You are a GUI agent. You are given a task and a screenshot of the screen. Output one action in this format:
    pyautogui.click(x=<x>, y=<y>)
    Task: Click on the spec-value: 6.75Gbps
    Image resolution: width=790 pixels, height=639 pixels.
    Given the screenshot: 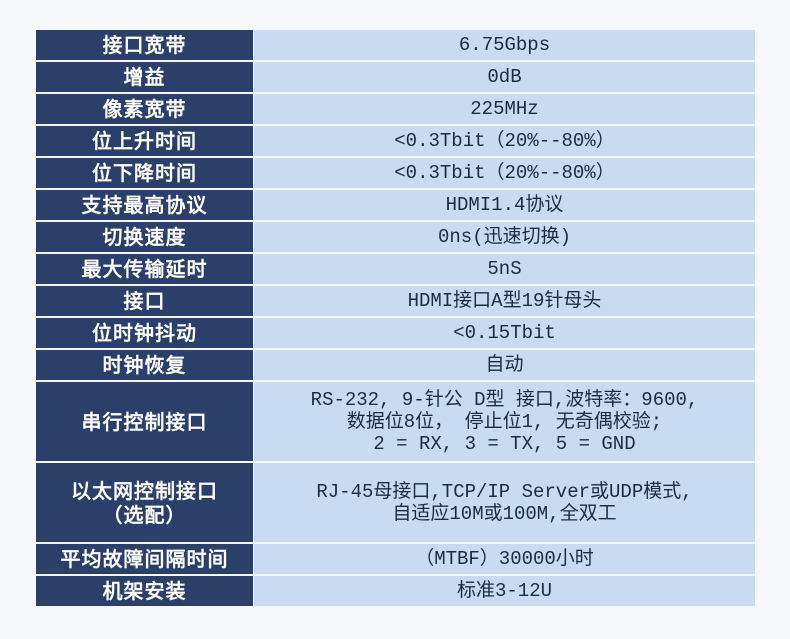 What is the action you would take?
    pyautogui.click(x=504, y=45)
    